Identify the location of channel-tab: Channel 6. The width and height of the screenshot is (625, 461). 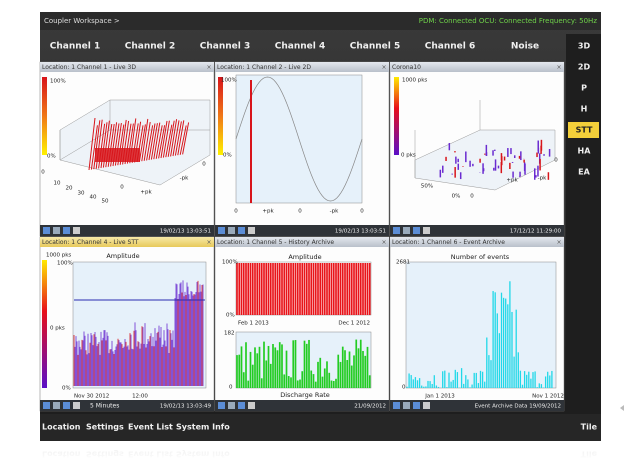
(450, 47).